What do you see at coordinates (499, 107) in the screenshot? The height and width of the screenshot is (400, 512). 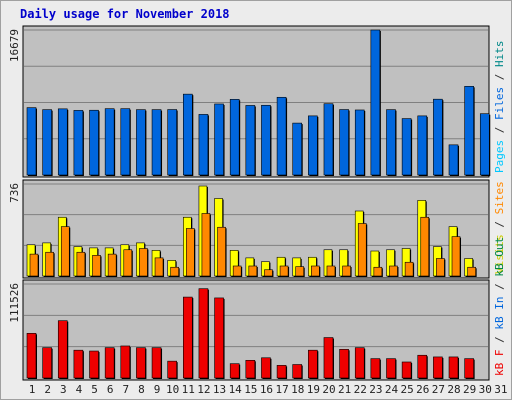 I see `legend-hits-files-pages: Pages / Files / Hits` at bounding box center [499, 107].